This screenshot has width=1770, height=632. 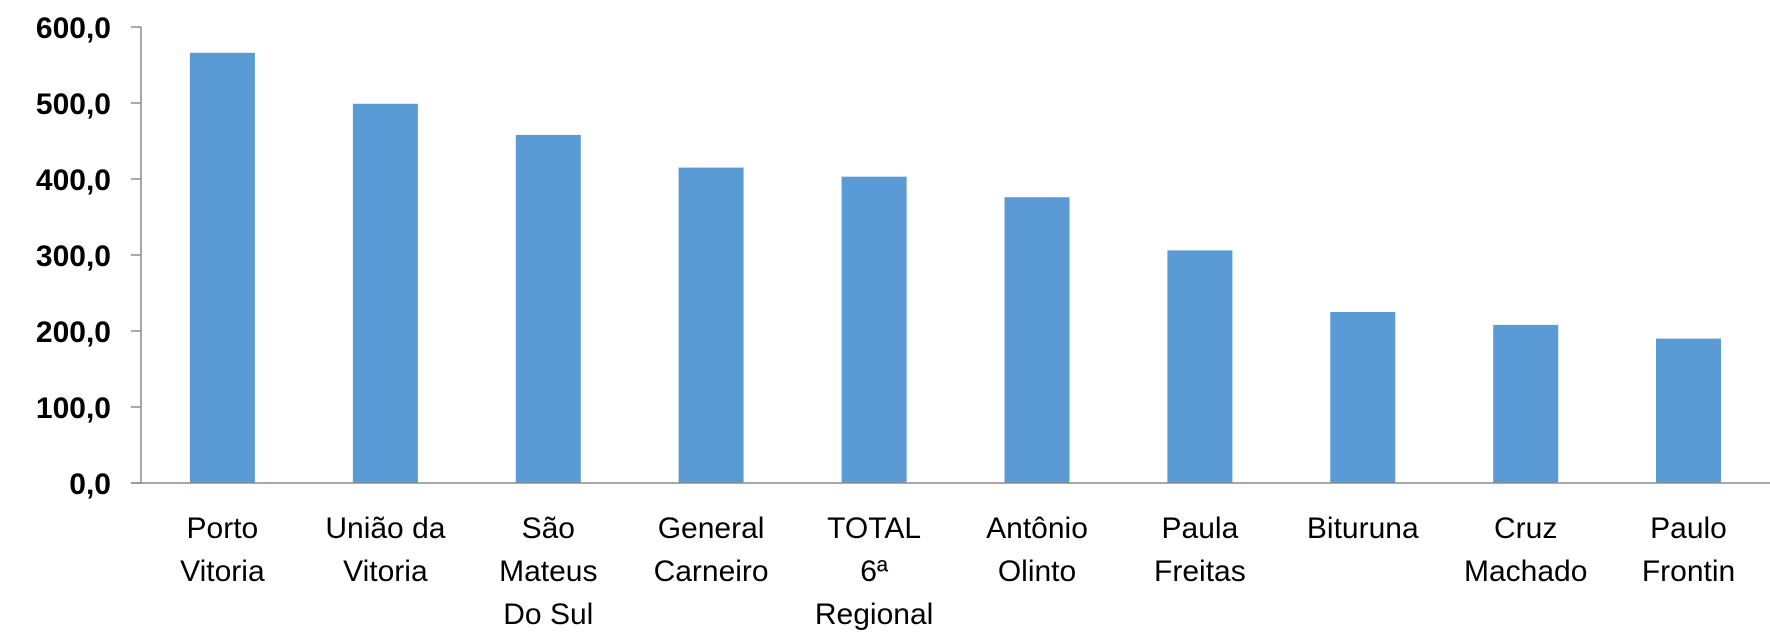 What do you see at coordinates (1200, 550) in the screenshot?
I see `x-tick-label-6: Paula Freitas` at bounding box center [1200, 550].